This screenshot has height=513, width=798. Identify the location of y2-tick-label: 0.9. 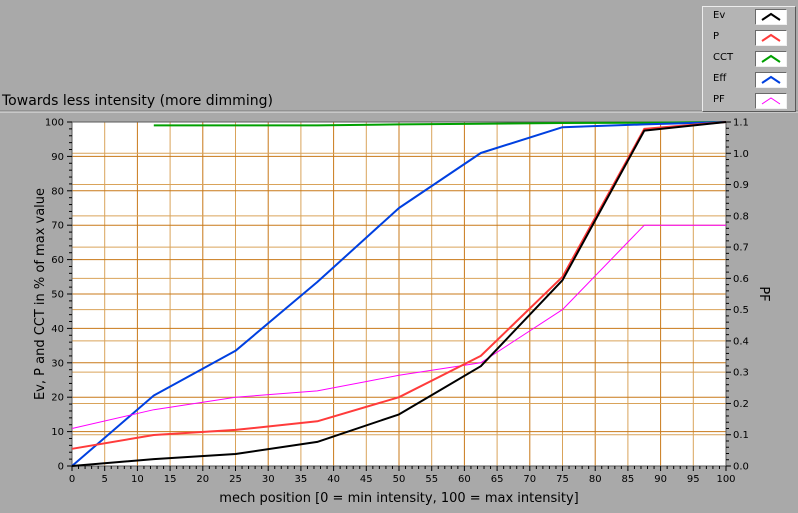
(741, 185).